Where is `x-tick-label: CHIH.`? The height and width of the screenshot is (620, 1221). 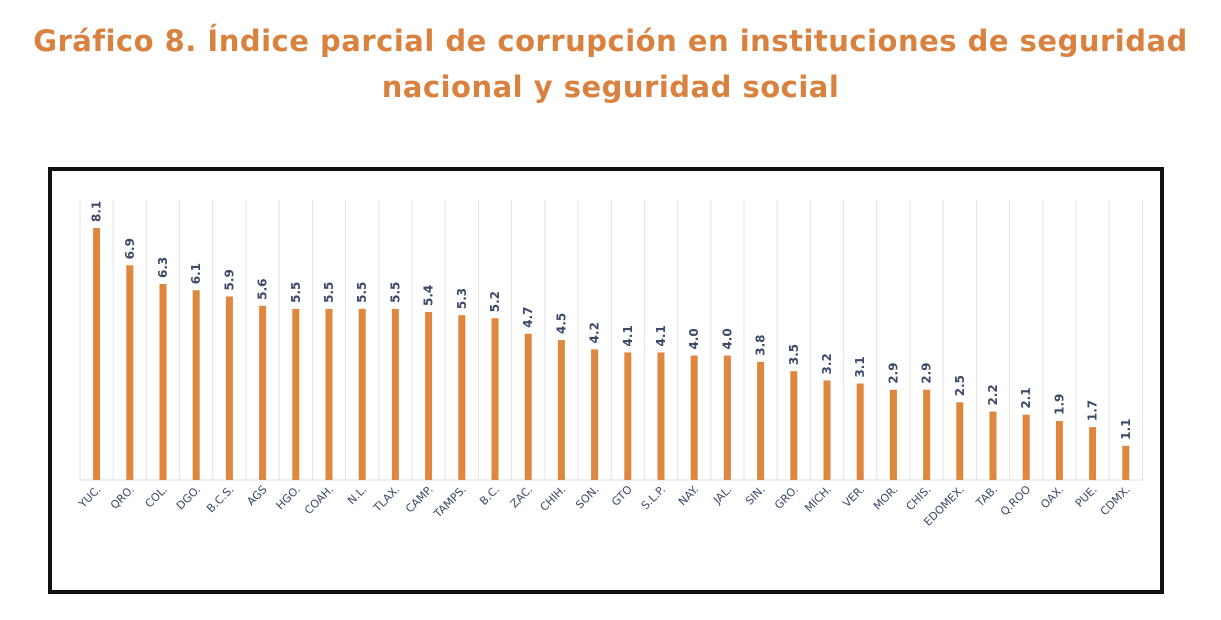 x-tick-label: CHIH. is located at coordinates (553, 498).